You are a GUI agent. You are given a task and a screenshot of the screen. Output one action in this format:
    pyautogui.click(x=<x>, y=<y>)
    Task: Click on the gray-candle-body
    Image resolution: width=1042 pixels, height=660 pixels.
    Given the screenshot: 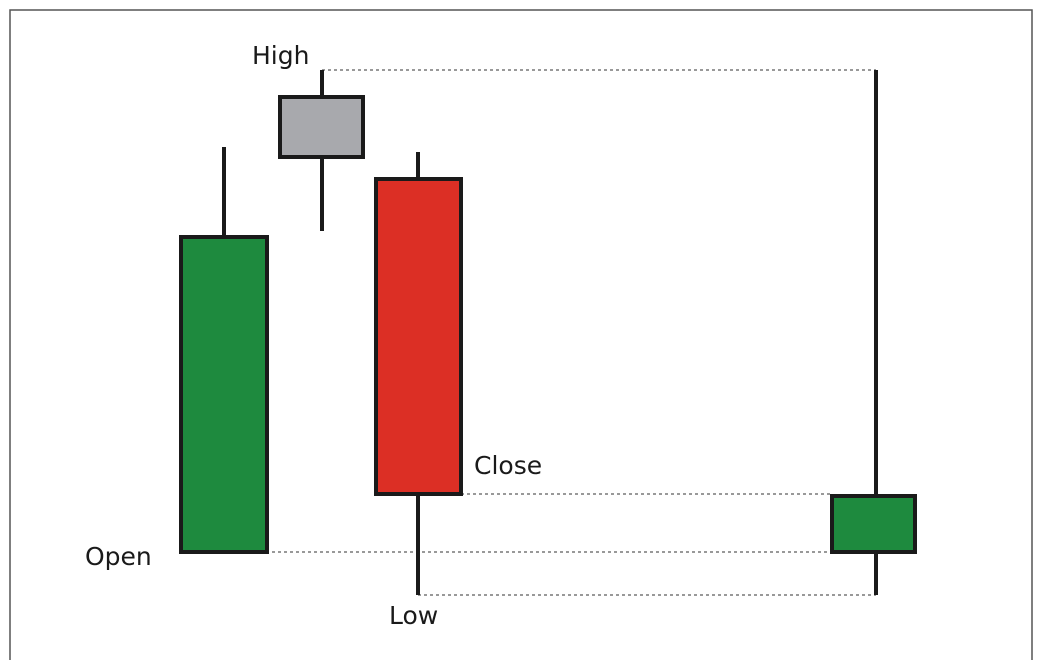 What is the action you would take?
    pyautogui.click(x=321, y=127)
    